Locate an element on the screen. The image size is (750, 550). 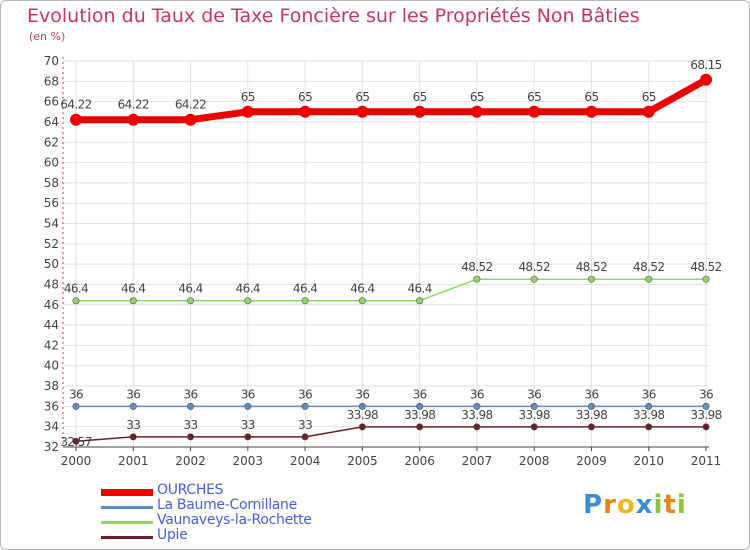
y-axis-unit-label: (en %) is located at coordinates (47, 36).